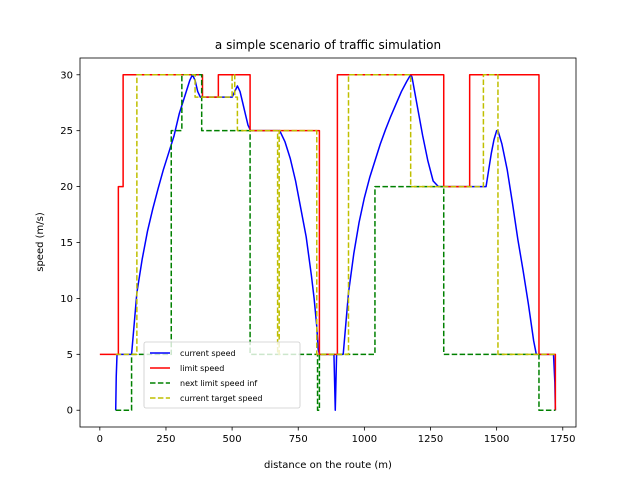 Image resolution: width=640 pixels, height=480 pixels. What do you see at coordinates (364, 439) in the screenshot?
I see `x-tick-label: 1000` at bounding box center [364, 439].